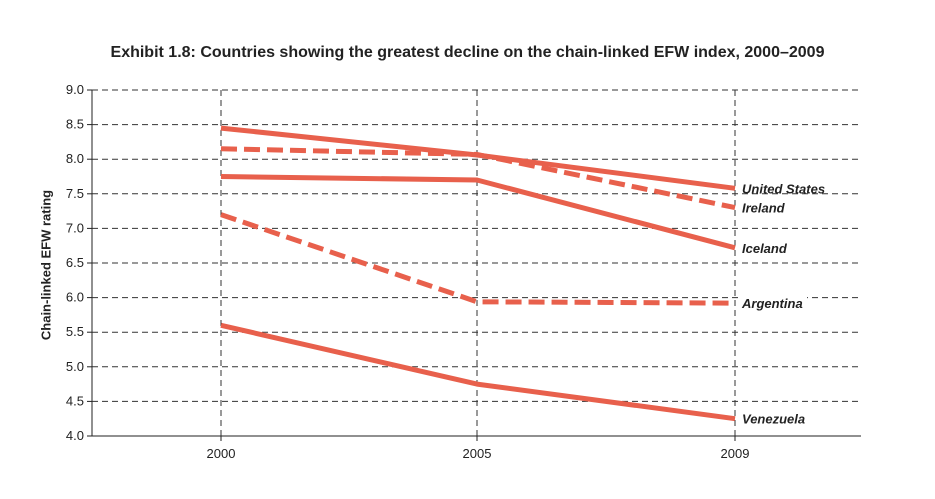  Describe the element at coordinates (735, 453) in the screenshot. I see `x-tick-label: 2009` at that location.